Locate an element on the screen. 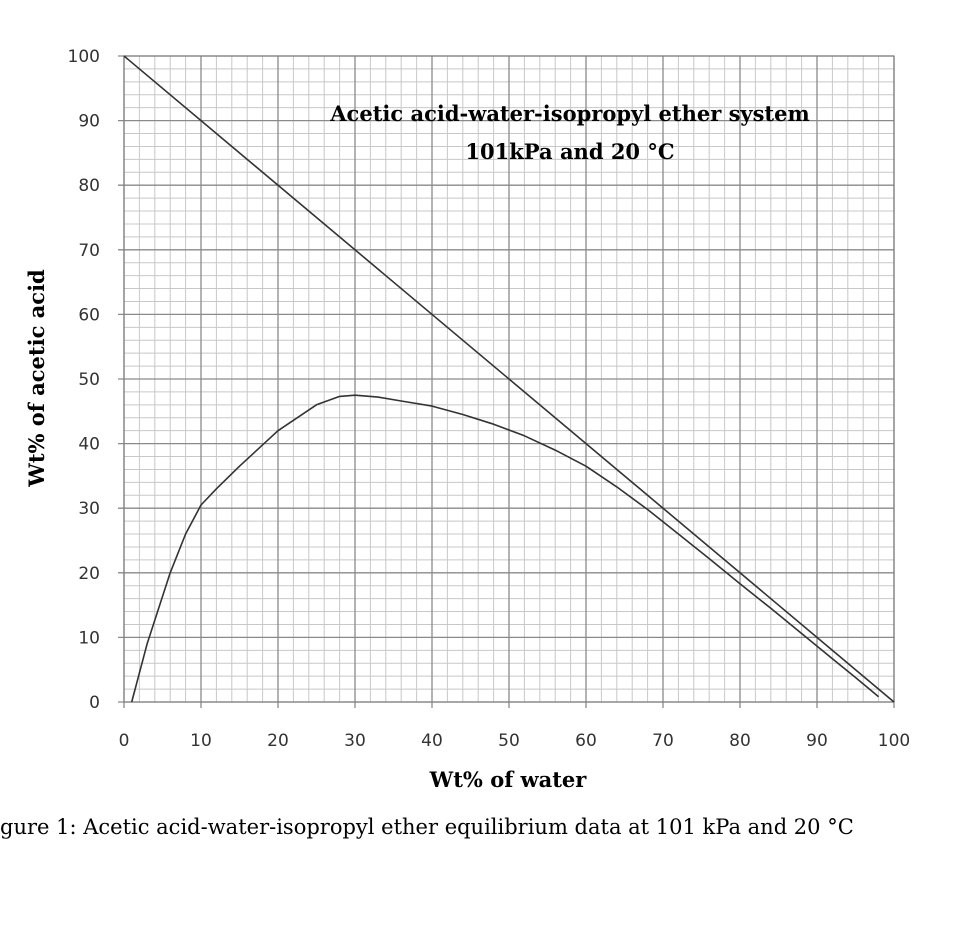  y-tick-label: 30 is located at coordinates (89, 509).